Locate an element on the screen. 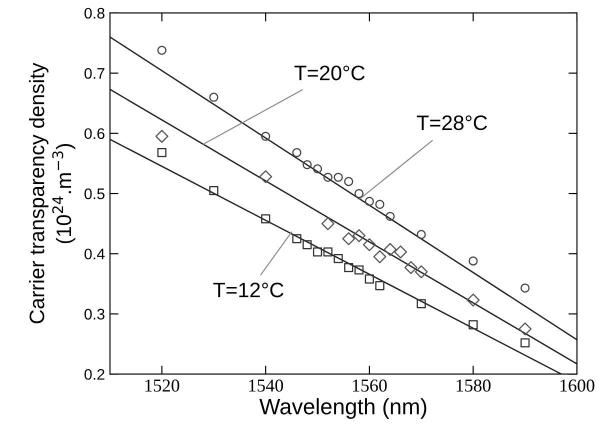  y-tick-label: 0.6 is located at coordinates (94, 134).